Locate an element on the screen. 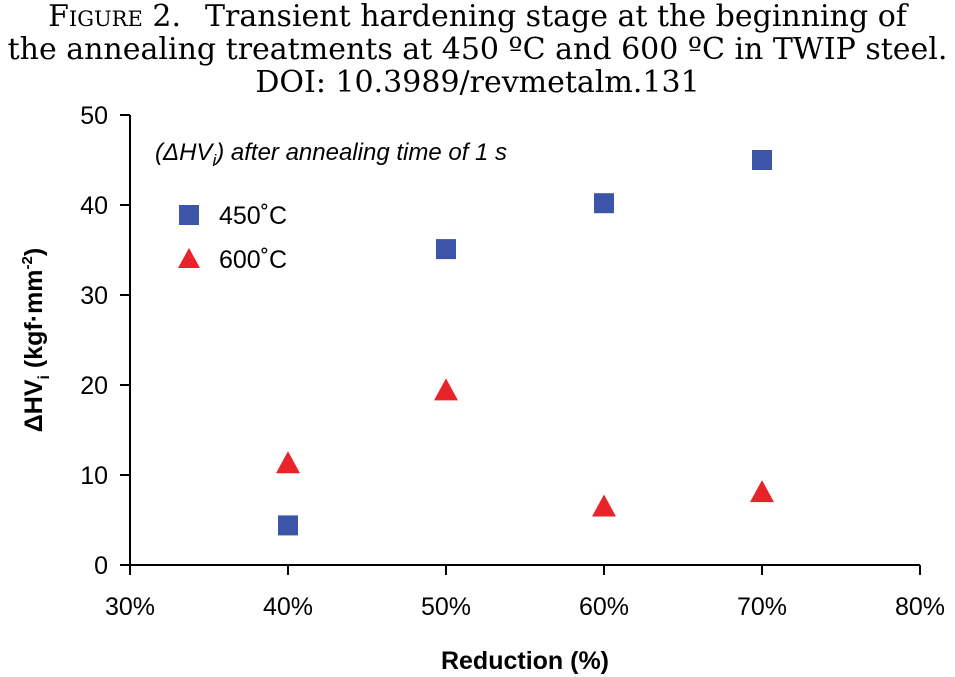 This screenshot has width=955, height=677. x-axis-title: Reduction (%) is located at coordinates (525, 661).